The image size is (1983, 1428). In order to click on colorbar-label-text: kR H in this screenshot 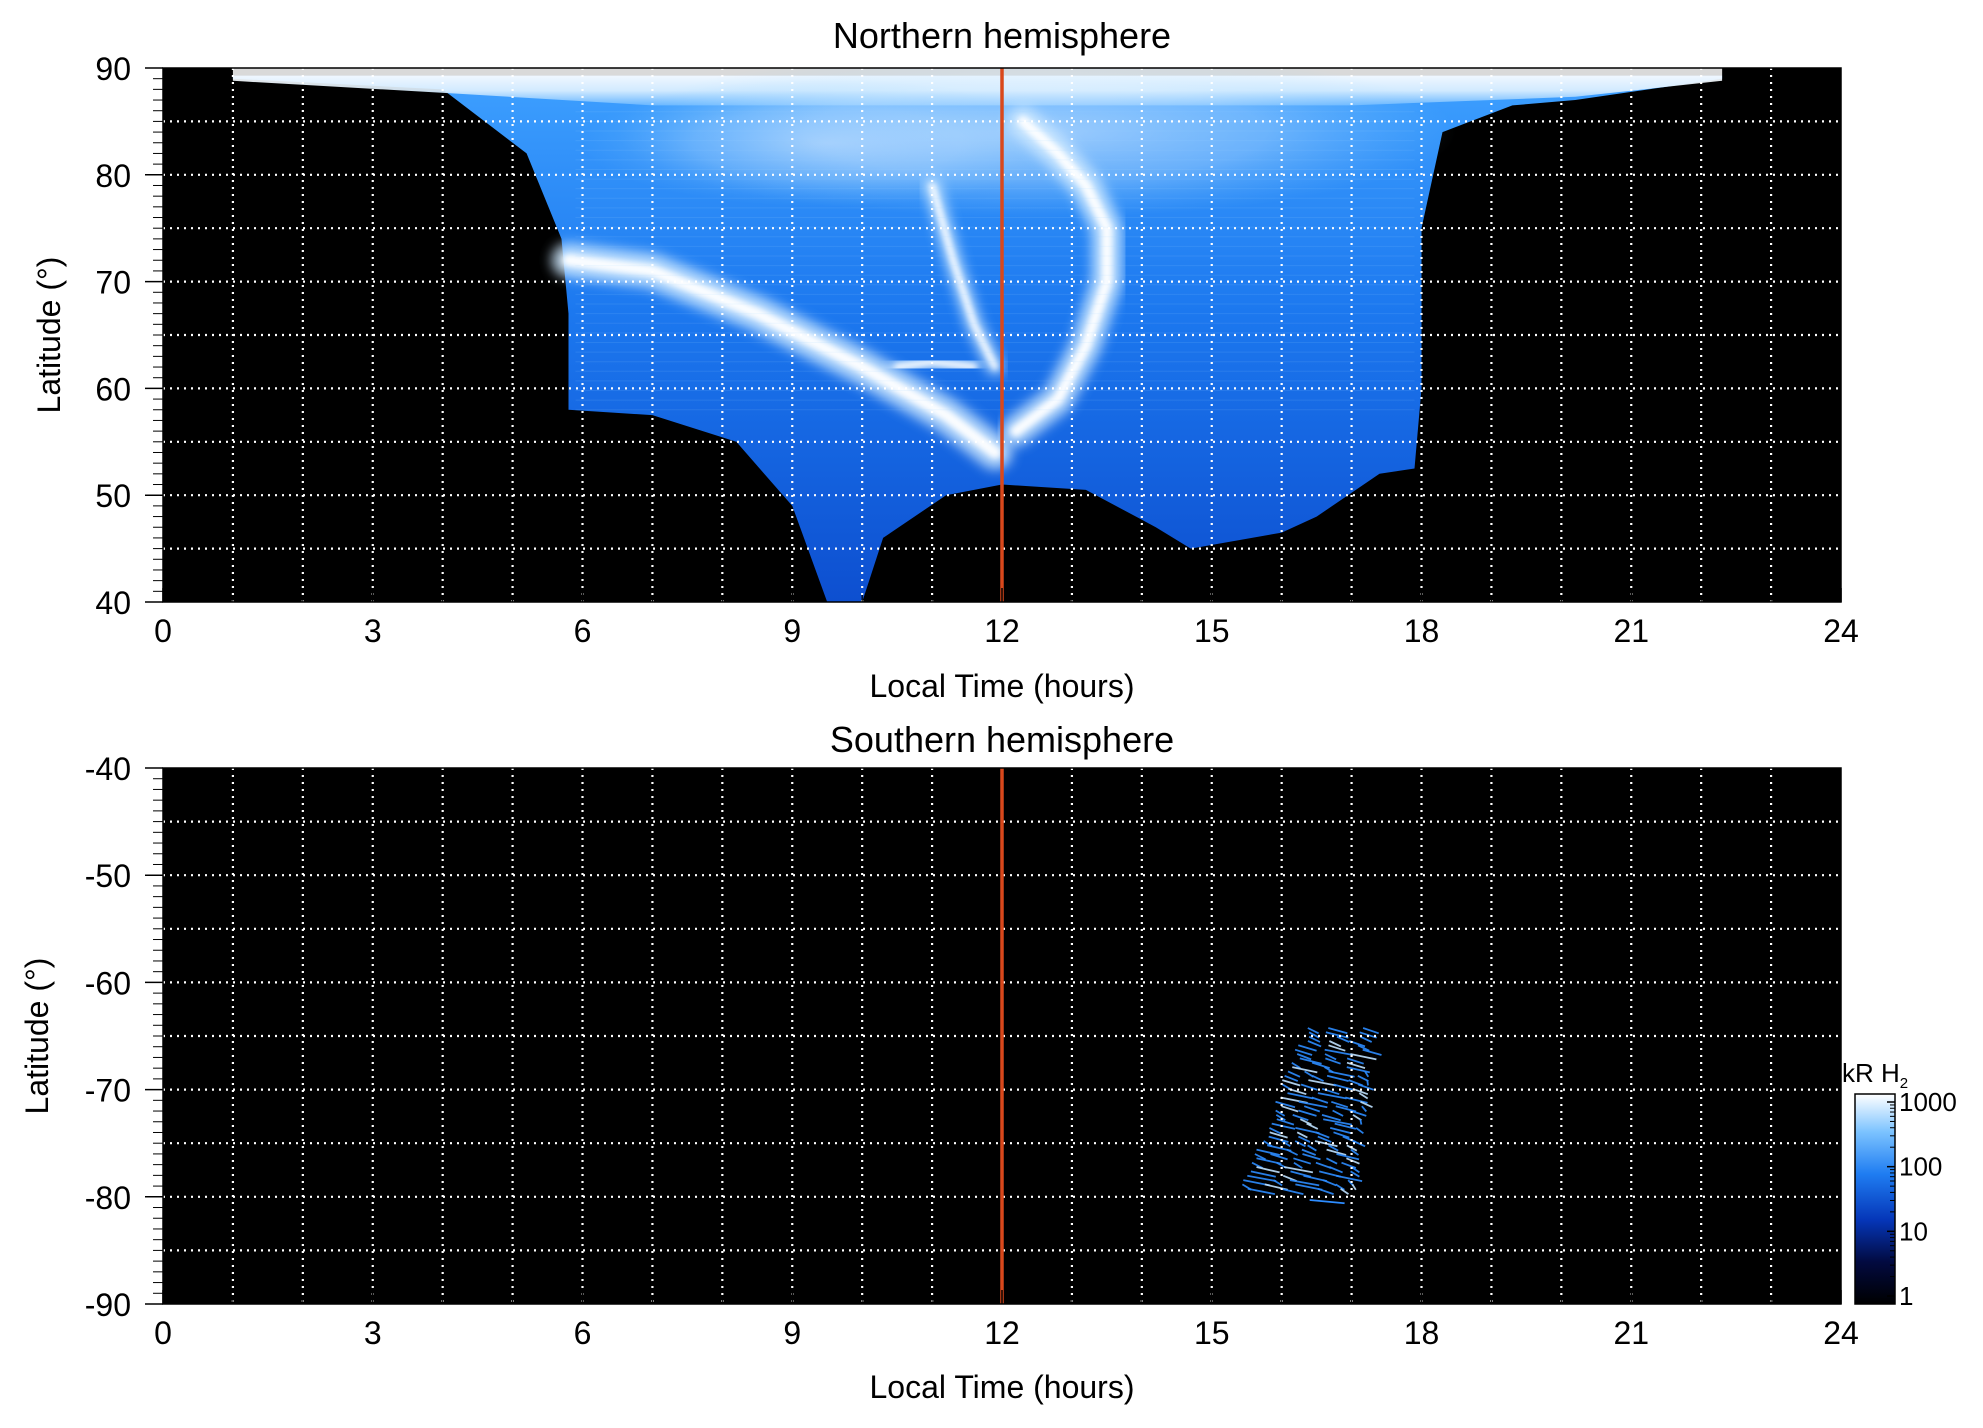, I will do `click(1871, 1073)`.